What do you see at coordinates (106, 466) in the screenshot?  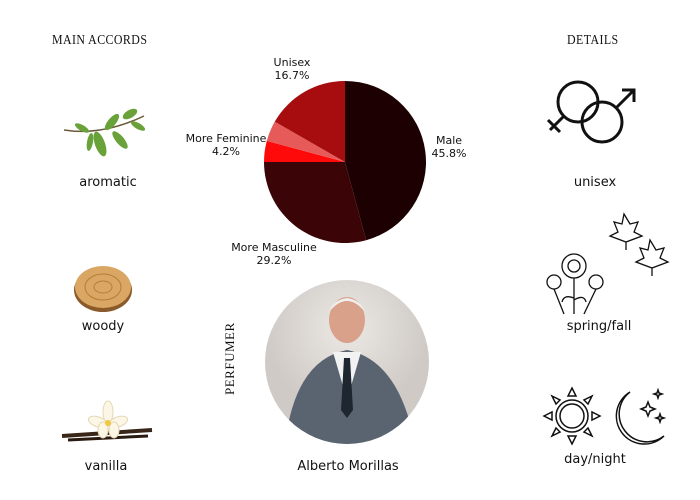 I see `accord-label: vanilla` at bounding box center [106, 466].